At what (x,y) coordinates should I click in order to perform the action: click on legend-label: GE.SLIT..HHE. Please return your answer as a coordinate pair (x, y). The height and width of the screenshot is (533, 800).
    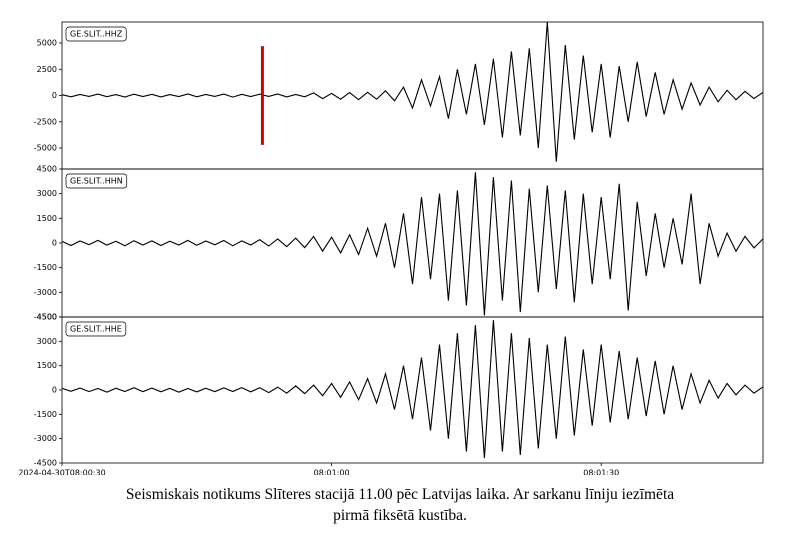
    Looking at the image, I should click on (96, 329).